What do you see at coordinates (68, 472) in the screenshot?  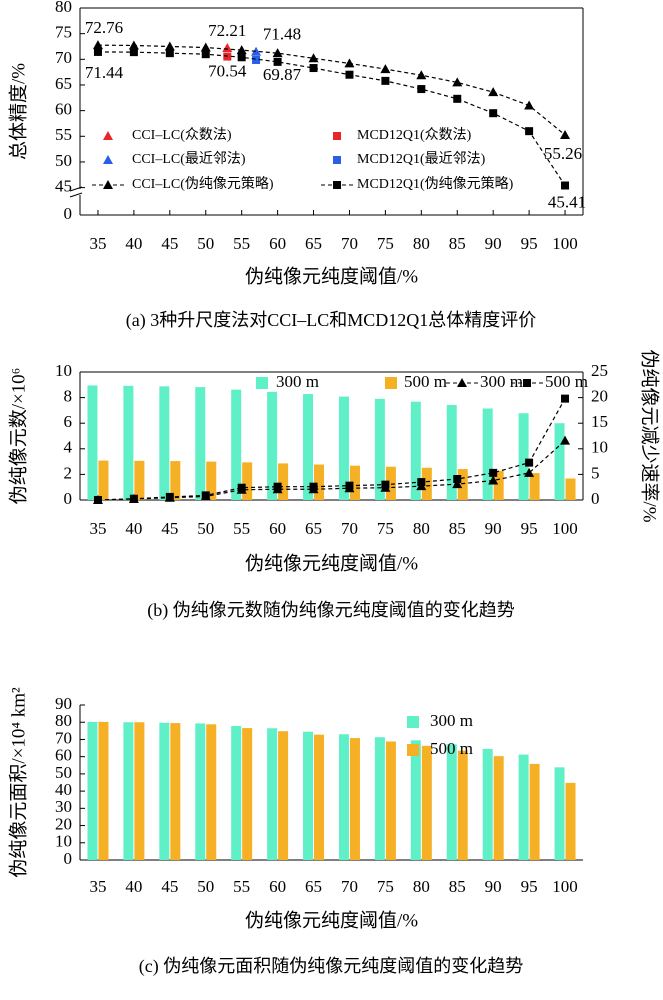 I see `y-tick-label: 2` at bounding box center [68, 472].